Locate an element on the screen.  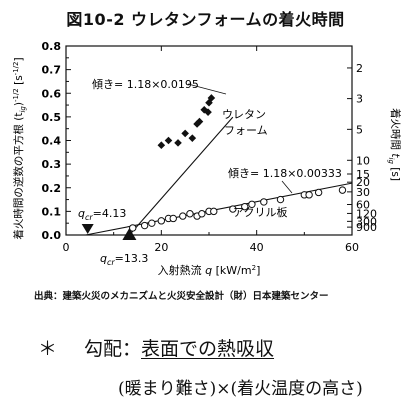
y2-tick-label: 15 is located at coordinates (363, 174).